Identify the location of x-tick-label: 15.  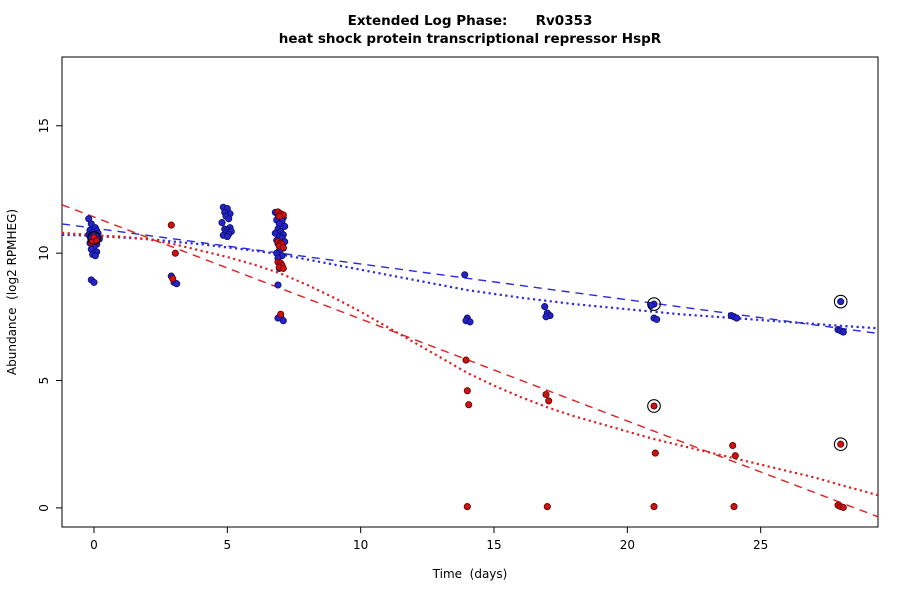
(493, 545).